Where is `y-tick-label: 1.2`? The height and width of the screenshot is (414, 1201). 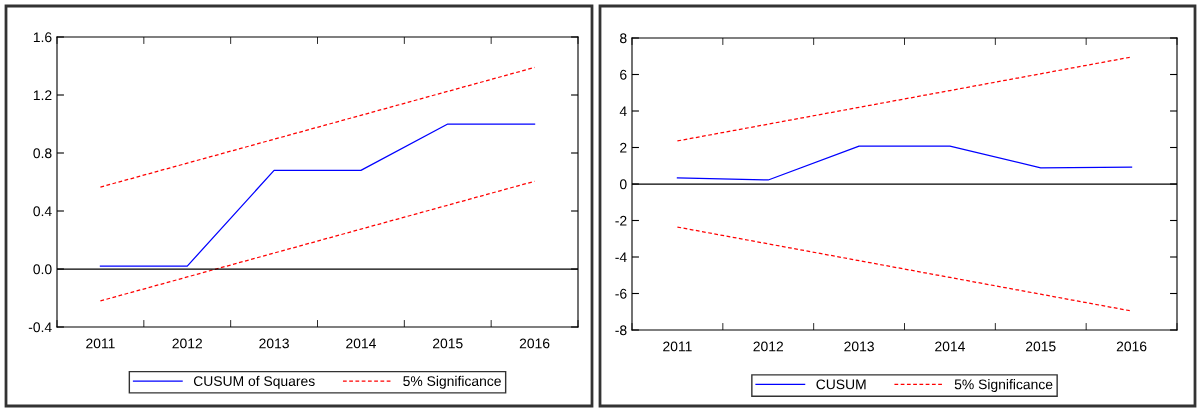
y-tick-label: 1.2 is located at coordinates (42, 95).